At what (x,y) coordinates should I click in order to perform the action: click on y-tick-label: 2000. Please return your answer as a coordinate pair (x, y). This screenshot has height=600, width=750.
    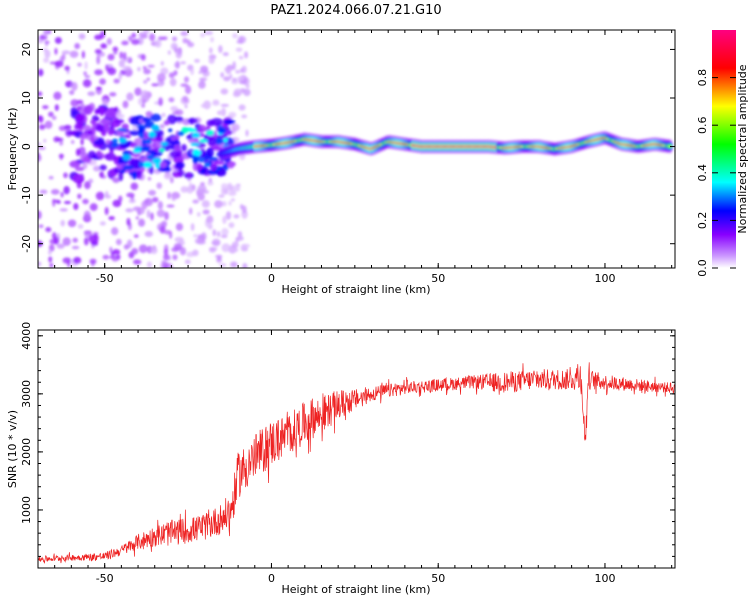
    Looking at the image, I should click on (26, 452).